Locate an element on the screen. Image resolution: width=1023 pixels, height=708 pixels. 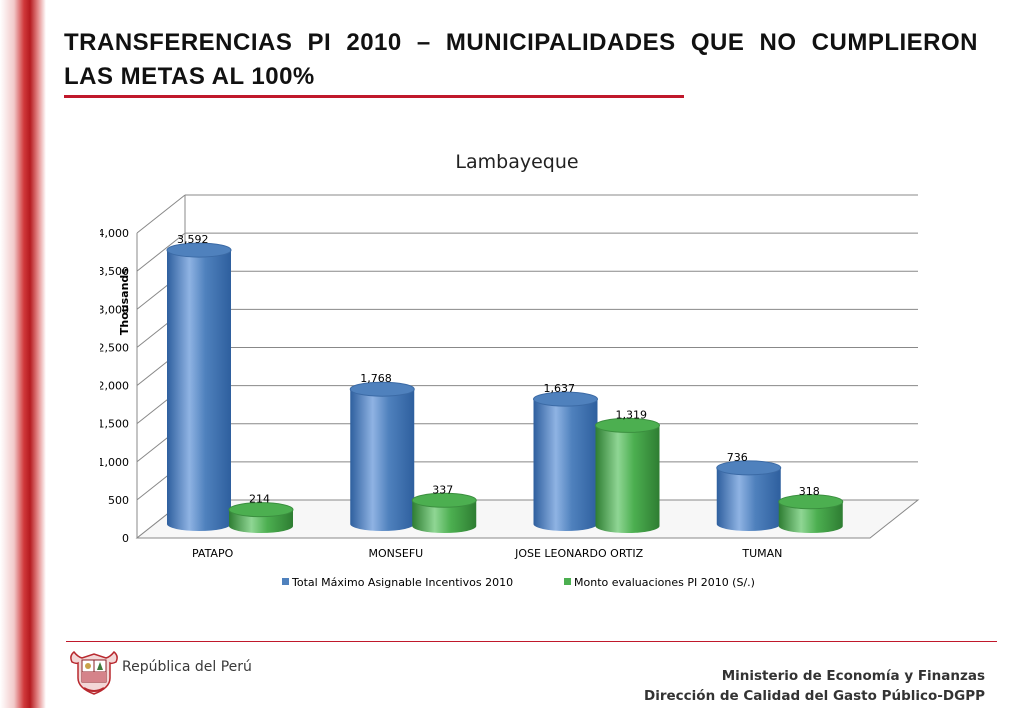
y-tick-label: 1,500 is located at coordinates (114, 424).